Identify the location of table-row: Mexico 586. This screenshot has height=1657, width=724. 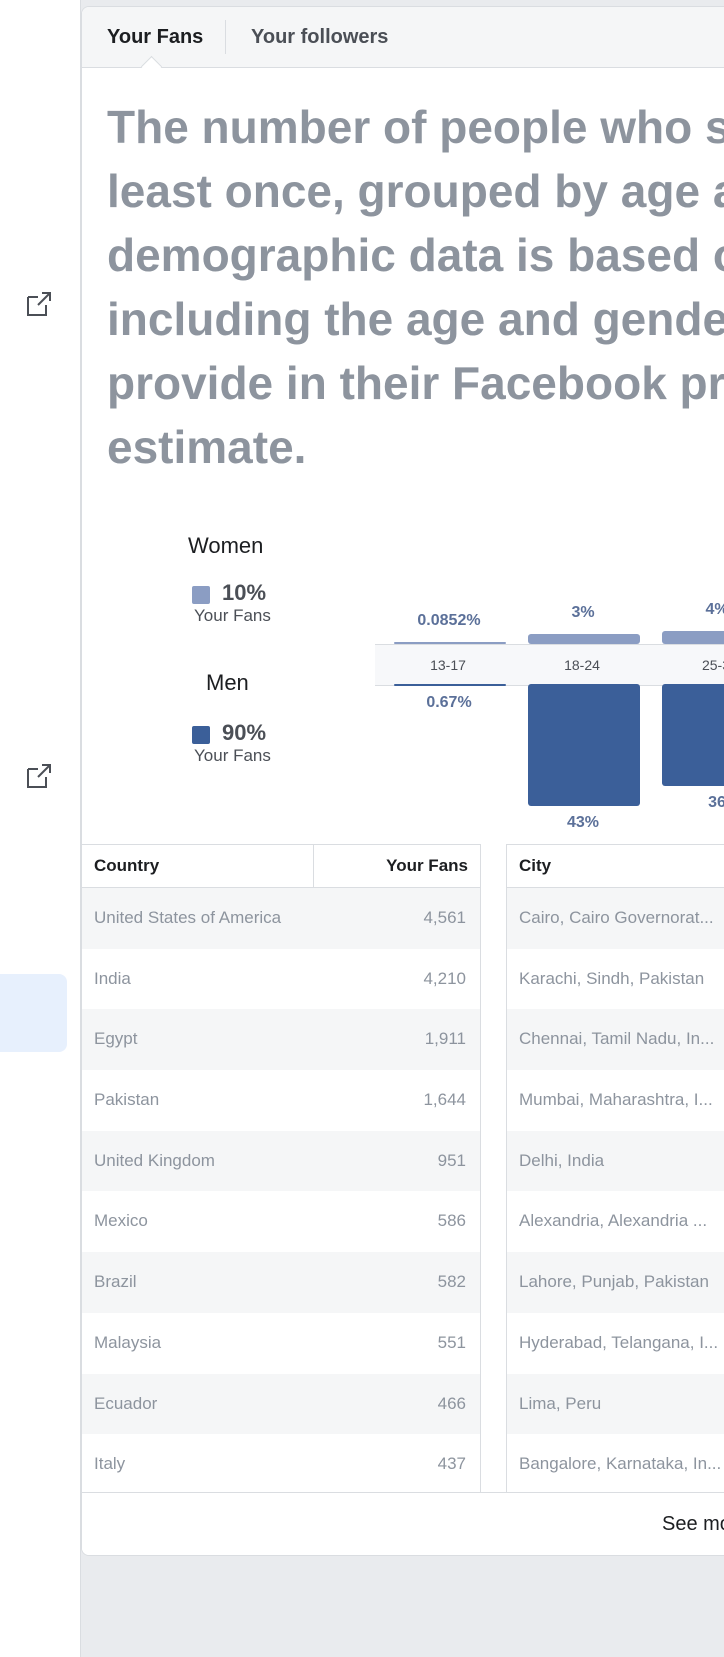
(281, 1221).